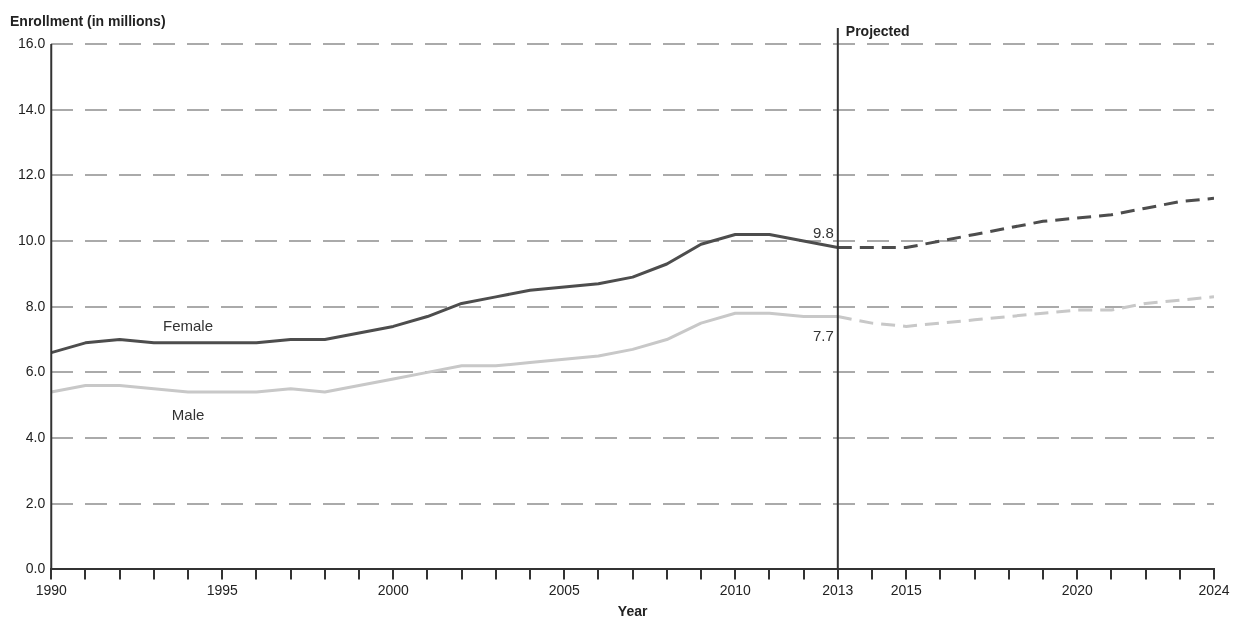 Image resolution: width=1244 pixels, height=631 pixels. What do you see at coordinates (632, 611) in the screenshot?
I see `x-axis-title: Year` at bounding box center [632, 611].